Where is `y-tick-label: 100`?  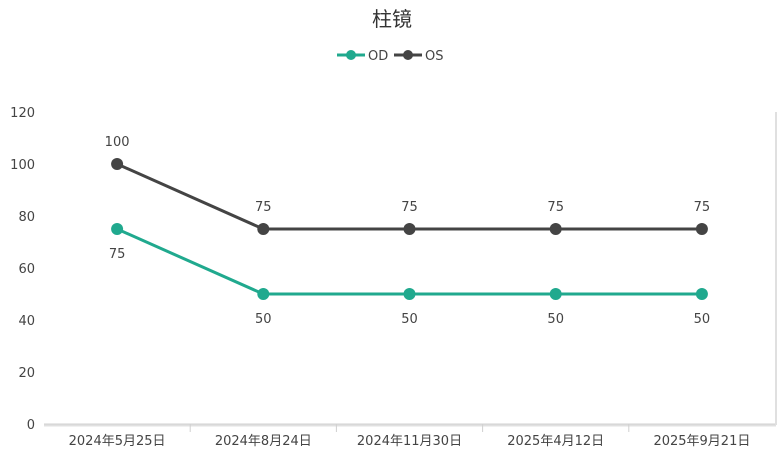 y-tick-label: 100 is located at coordinates (22, 165).